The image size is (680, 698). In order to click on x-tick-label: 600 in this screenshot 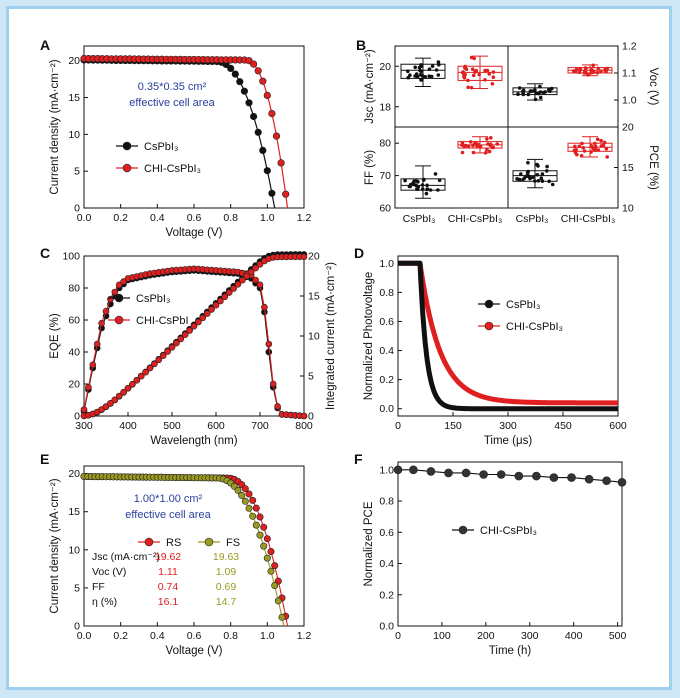, I will do `click(216, 426)`.